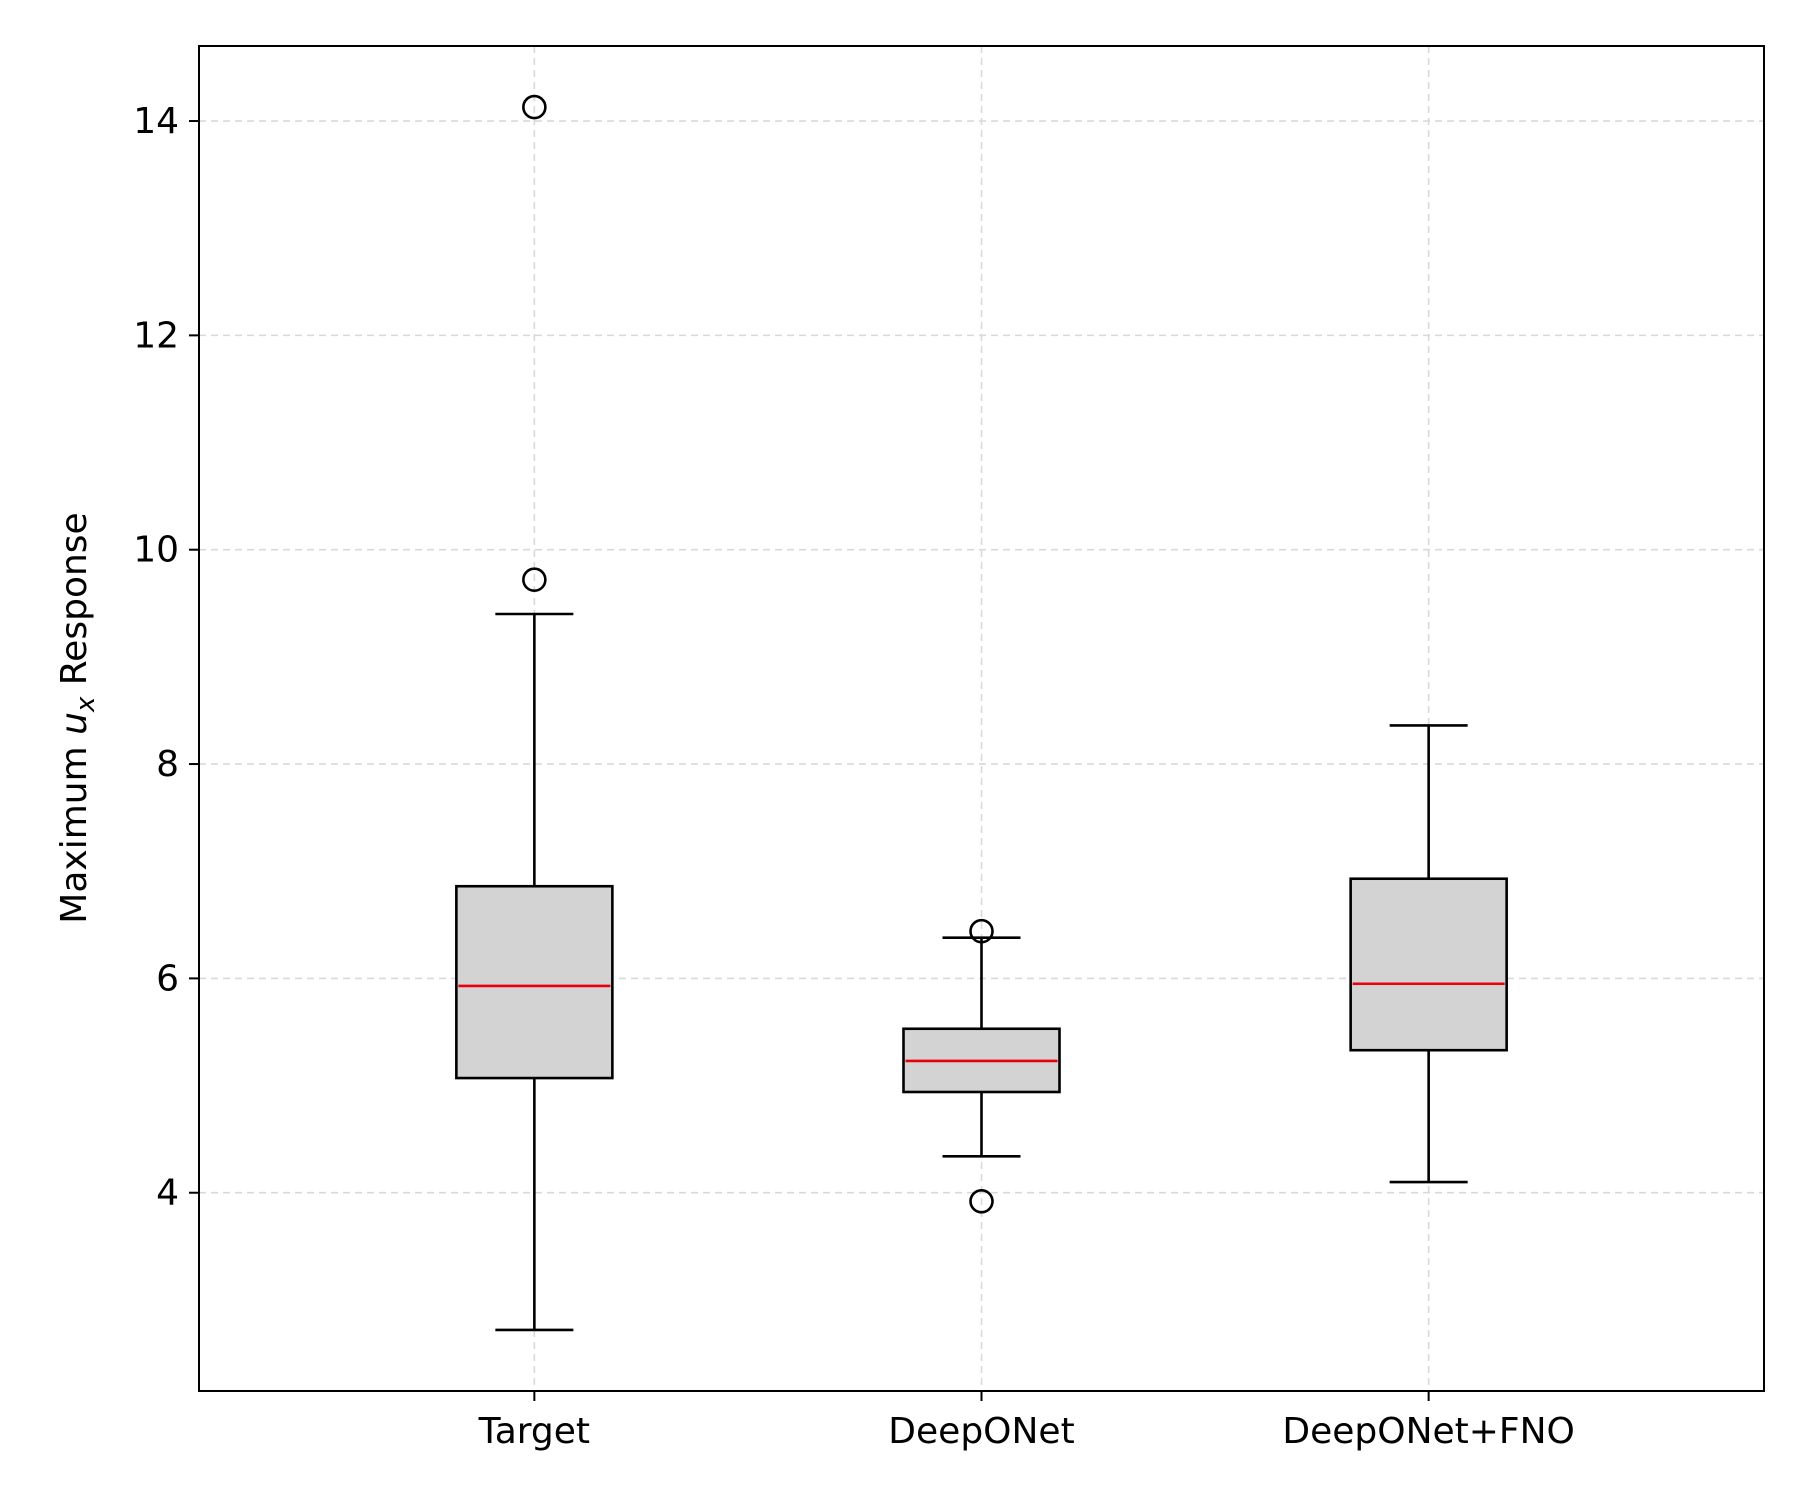  What do you see at coordinates (156, 335) in the screenshot?
I see `y-tick-label: 12` at bounding box center [156, 335].